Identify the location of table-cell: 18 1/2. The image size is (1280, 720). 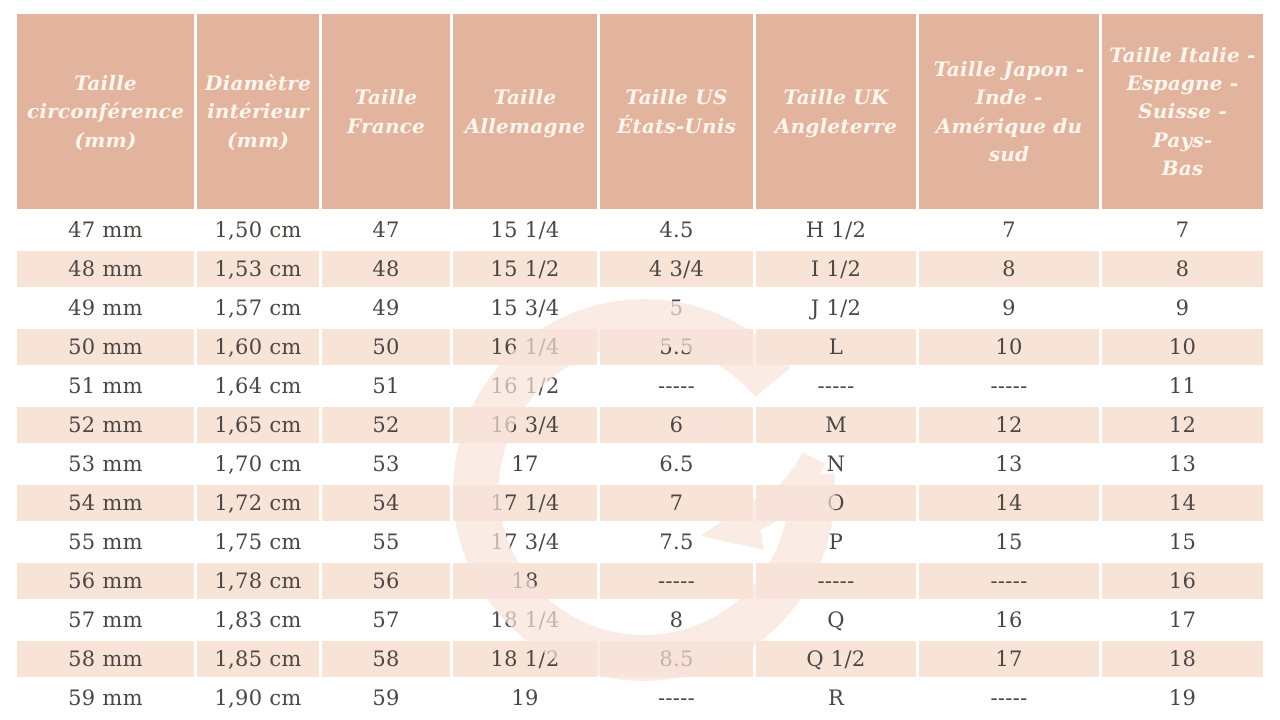
(525, 659).